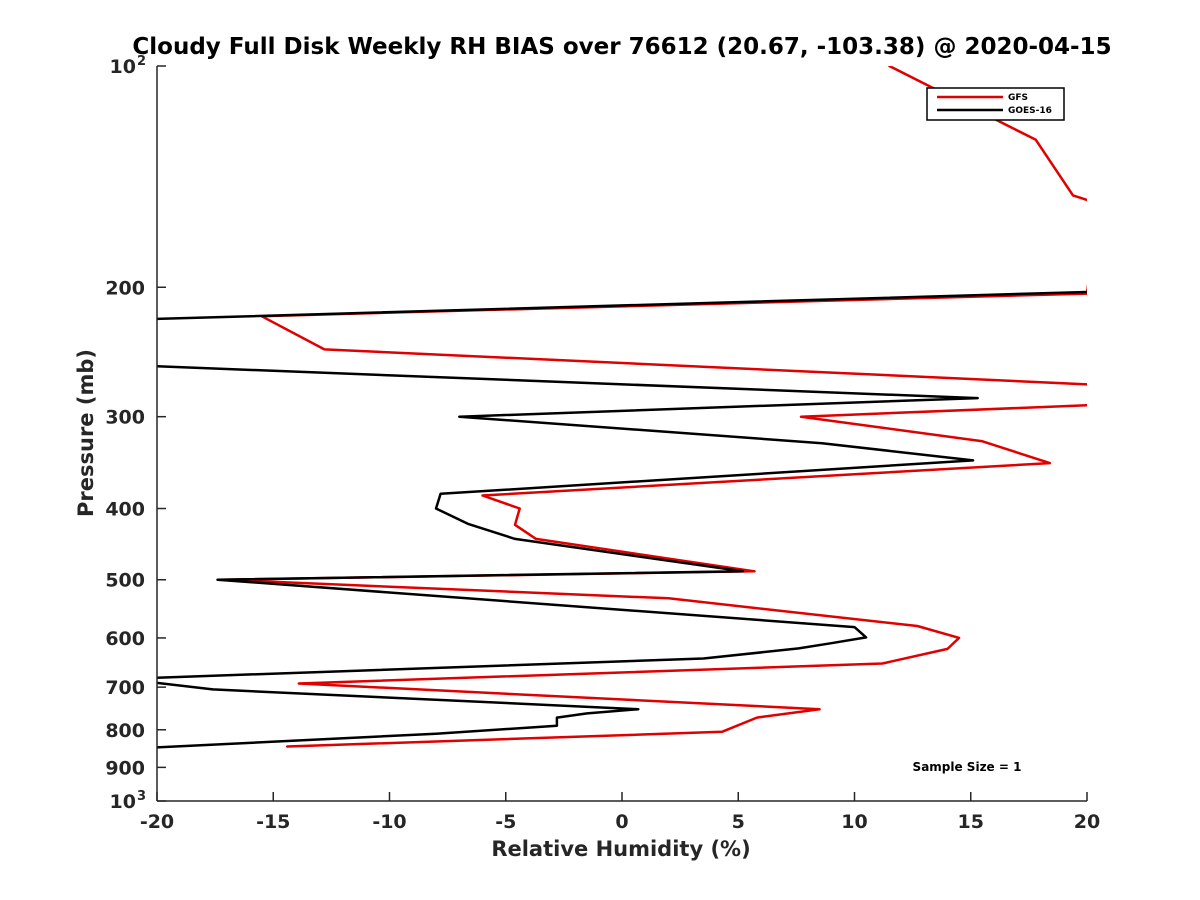  Describe the element at coordinates (86, 433) in the screenshot. I see `y-axis-label: Pressure (mb)` at that location.